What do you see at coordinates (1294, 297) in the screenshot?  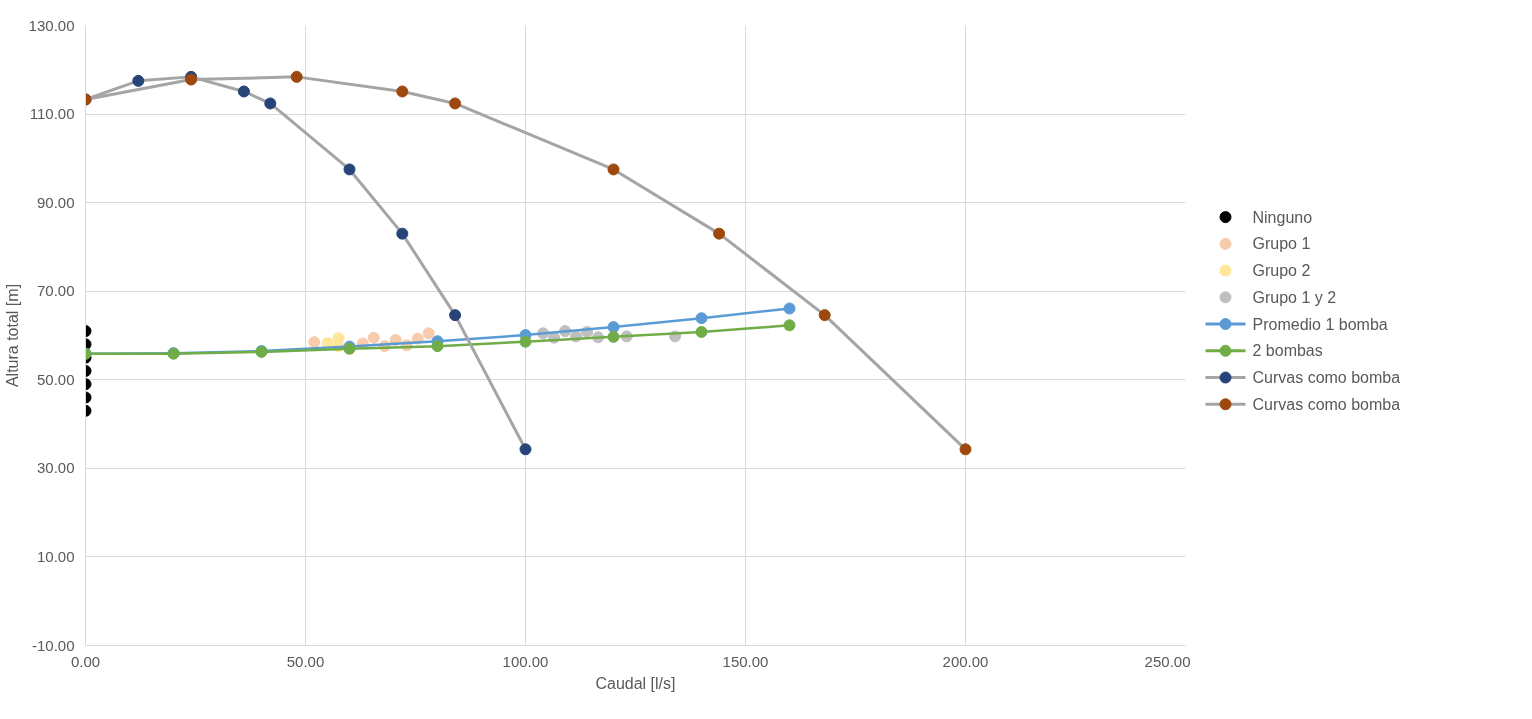 I see `legend-label: Grupo 1 y 2` at bounding box center [1294, 297].